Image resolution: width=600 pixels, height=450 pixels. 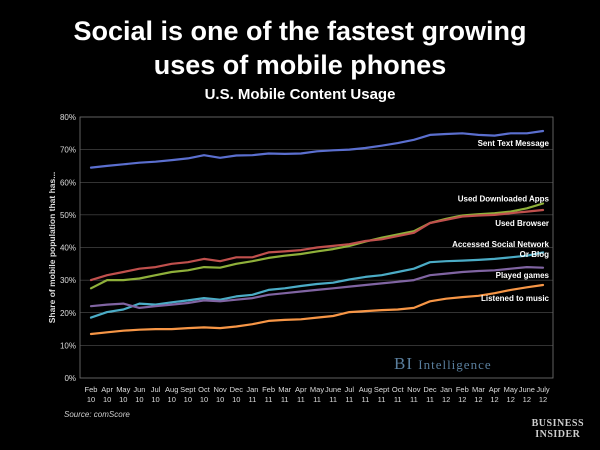 I want to click on series-annotation: Or Blog, so click(x=534, y=254).